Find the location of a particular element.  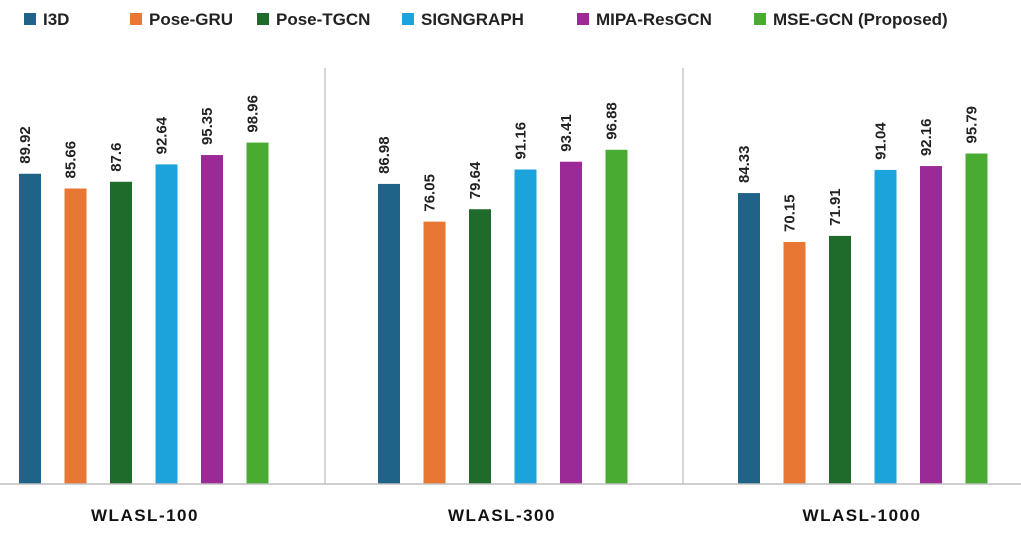

data-label-wlasl-1000-mipa-resgcn: 92.16 is located at coordinates (926, 138).